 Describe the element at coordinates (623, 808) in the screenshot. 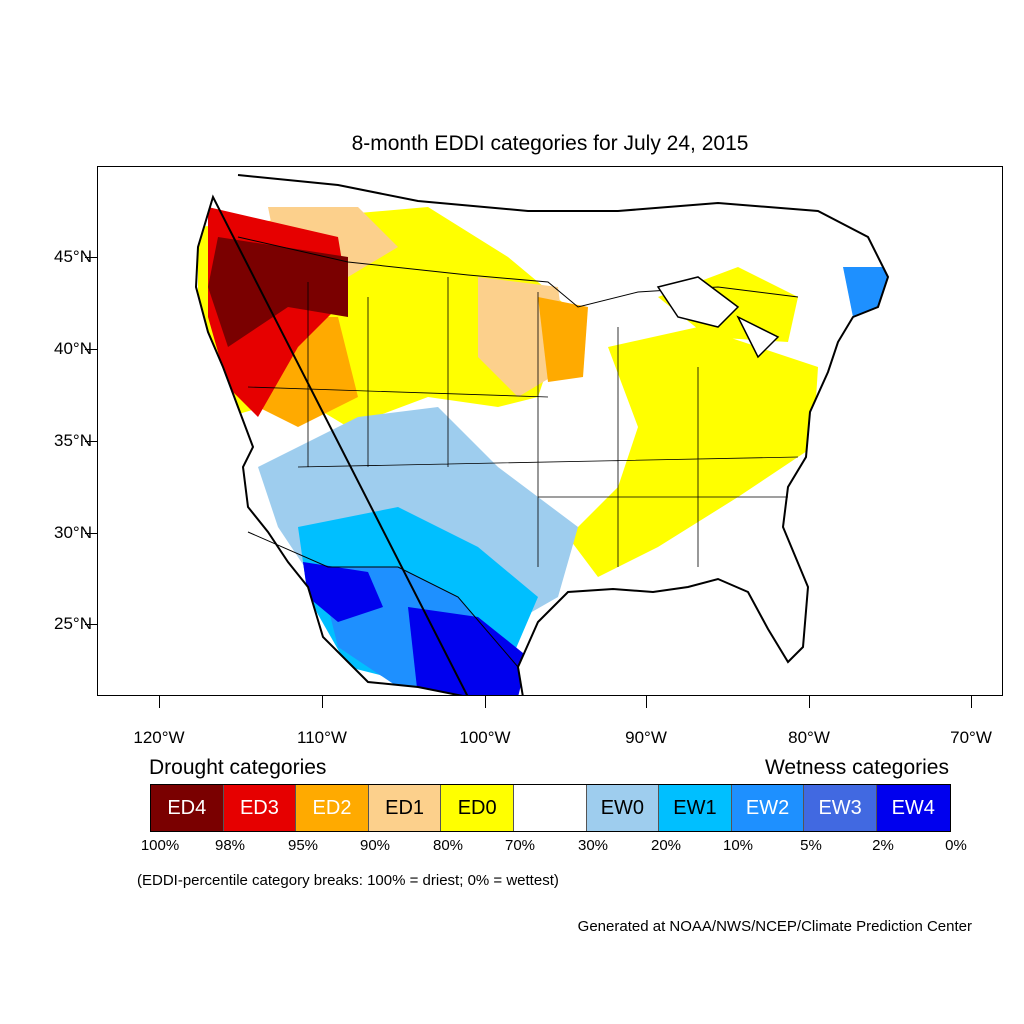

I see `legend-cat-ew0: EW0` at that location.